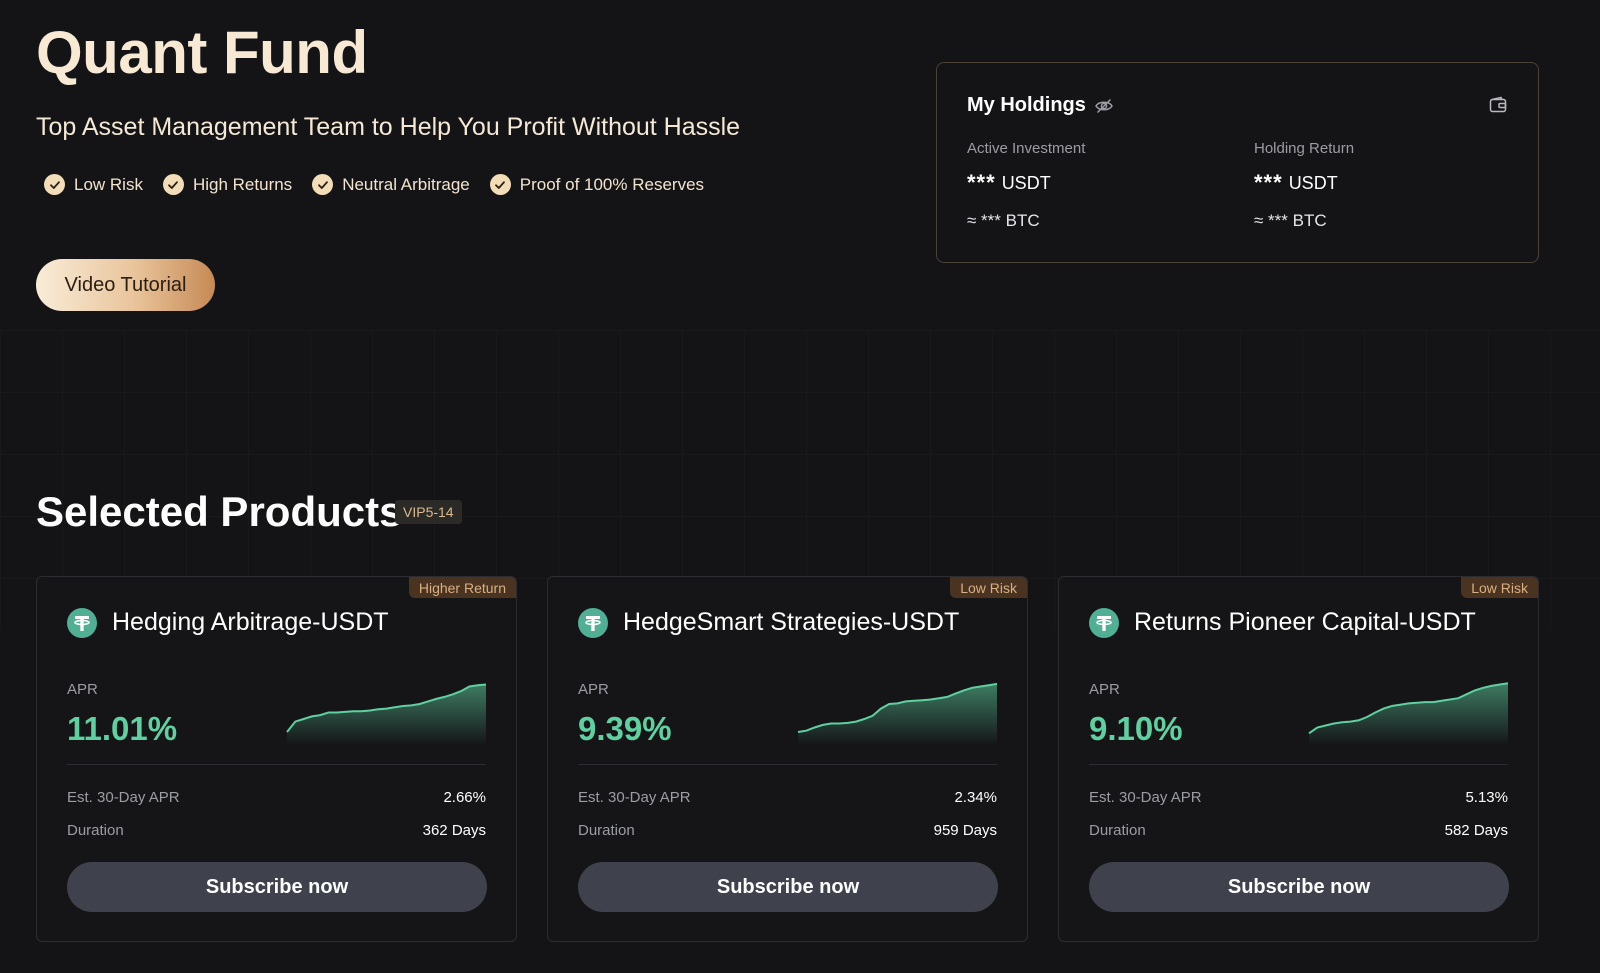 The image size is (1600, 973). Describe the element at coordinates (1026, 105) in the screenshot. I see `holdings-title: My Holdings` at that location.